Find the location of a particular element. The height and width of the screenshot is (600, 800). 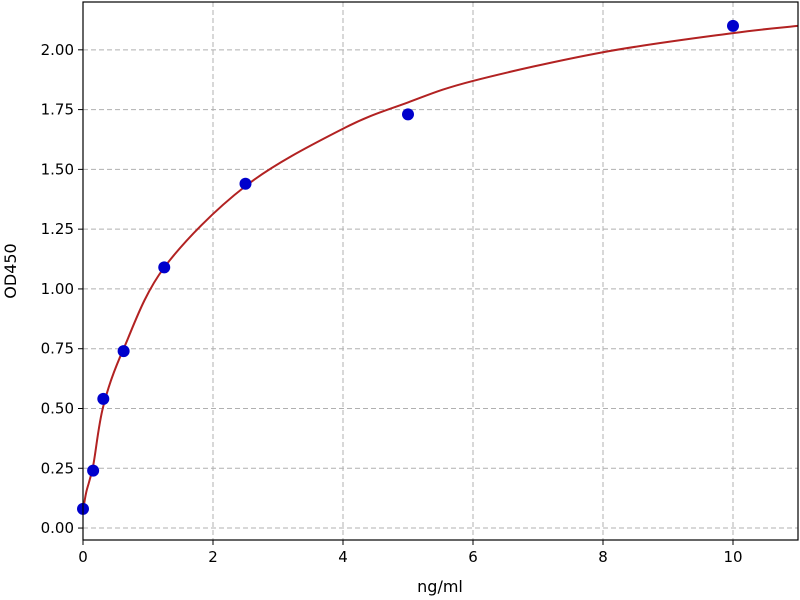

x-tick-label: 4 is located at coordinates (343, 557).